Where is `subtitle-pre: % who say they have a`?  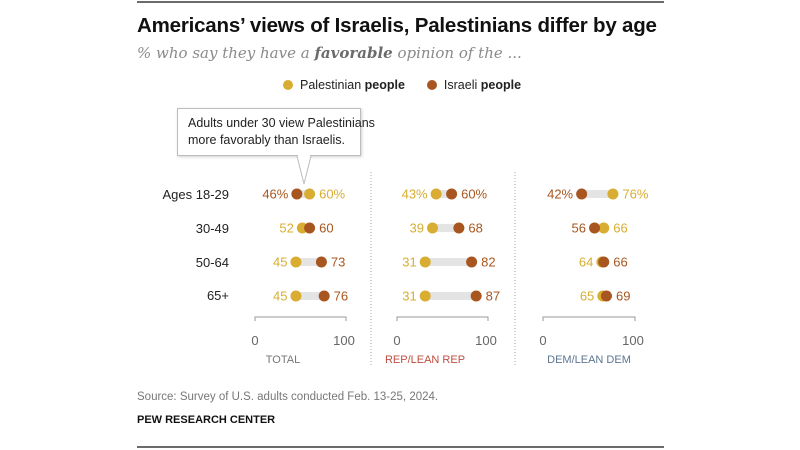 subtitle-pre: % who say they have a is located at coordinates (226, 53).